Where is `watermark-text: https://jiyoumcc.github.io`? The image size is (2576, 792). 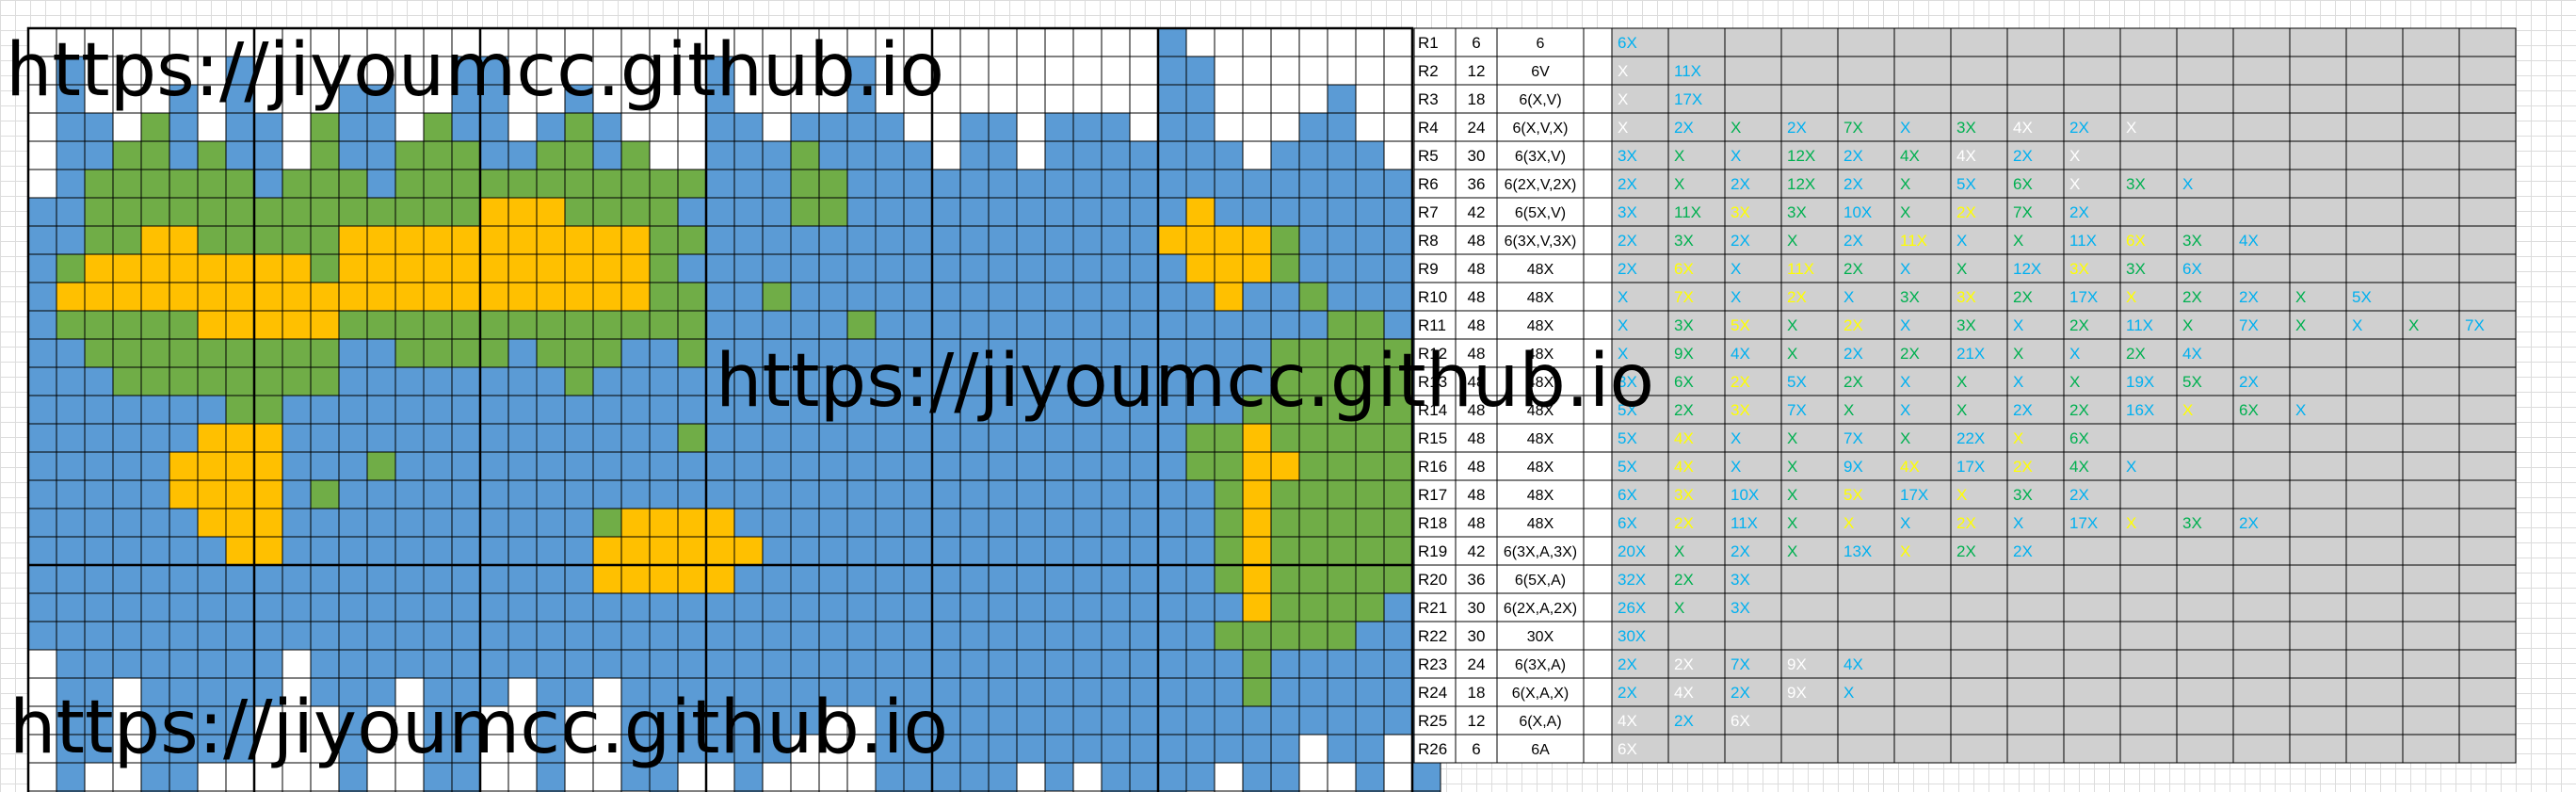
watermark-text: https://jiyoumcc.github.io is located at coordinates (479, 728).